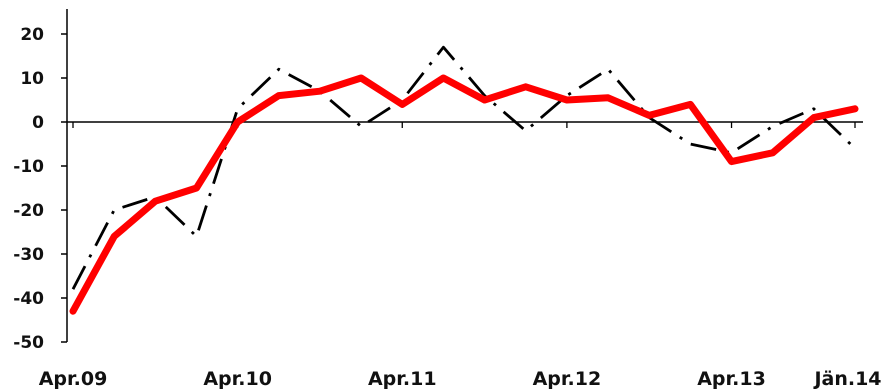 This screenshot has height=391, width=891. What do you see at coordinates (731, 379) in the screenshot?
I see `x-tick-label: Apr.13` at bounding box center [731, 379].